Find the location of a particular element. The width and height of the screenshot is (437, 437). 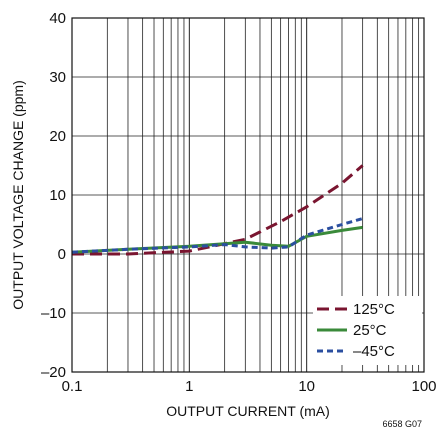

y-tick-label: –20 is located at coordinates (53, 372).